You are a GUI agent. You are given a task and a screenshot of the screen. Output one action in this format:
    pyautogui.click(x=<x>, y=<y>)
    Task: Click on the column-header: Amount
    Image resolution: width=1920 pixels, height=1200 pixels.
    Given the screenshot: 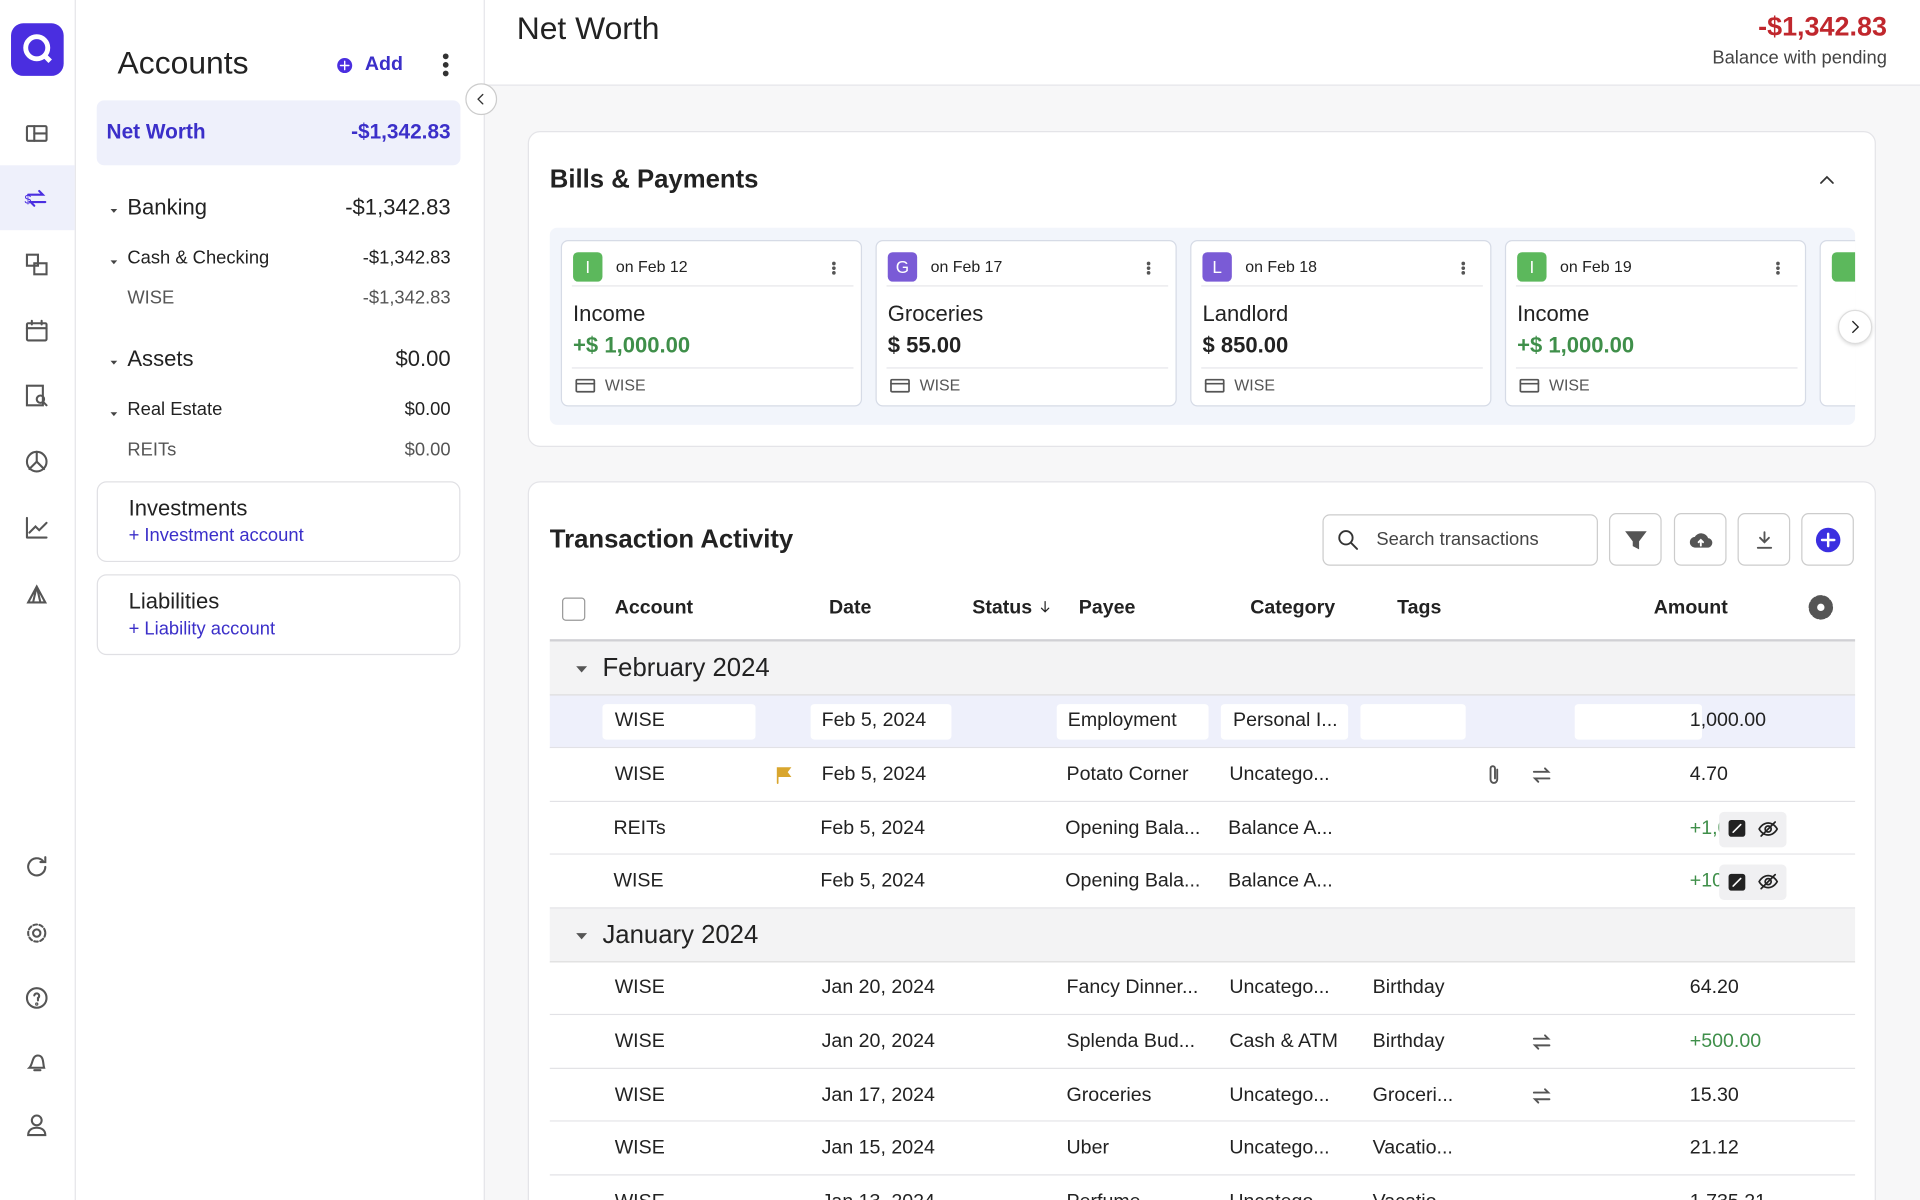 What is the action you would take?
    pyautogui.click(x=1690, y=608)
    